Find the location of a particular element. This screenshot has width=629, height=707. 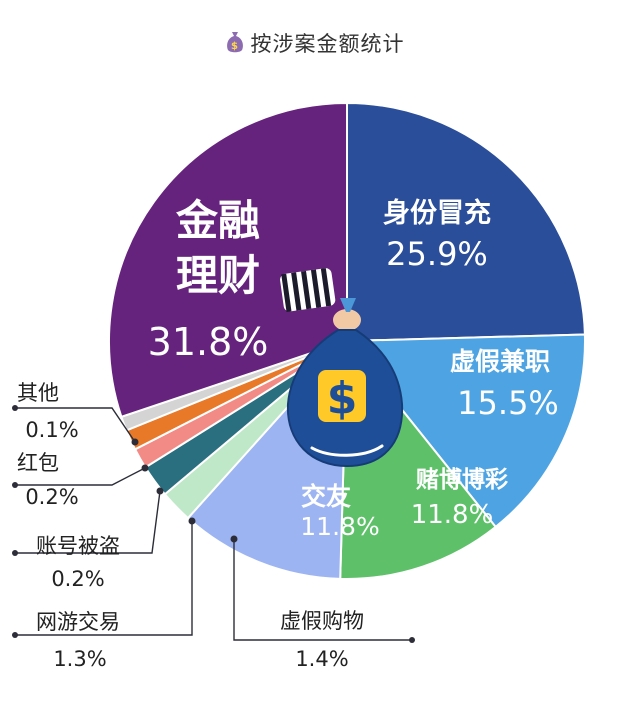

chart-title-text: 按涉案金额统计 is located at coordinates (327, 44).